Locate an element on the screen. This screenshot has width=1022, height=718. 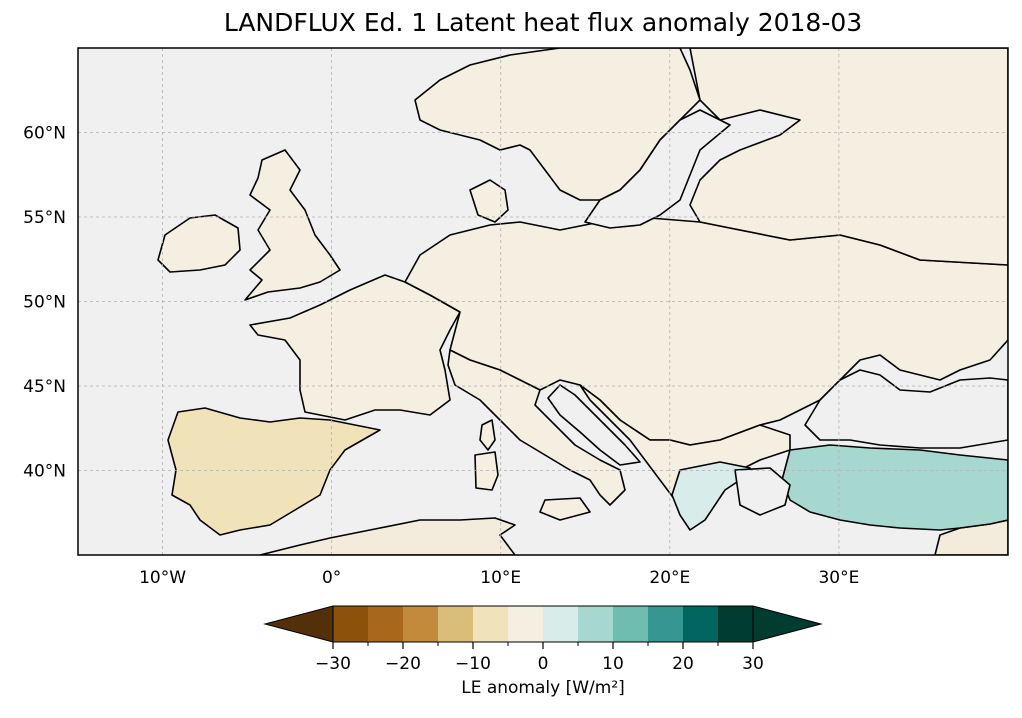
adriatic-sea is located at coordinates (594, 425).